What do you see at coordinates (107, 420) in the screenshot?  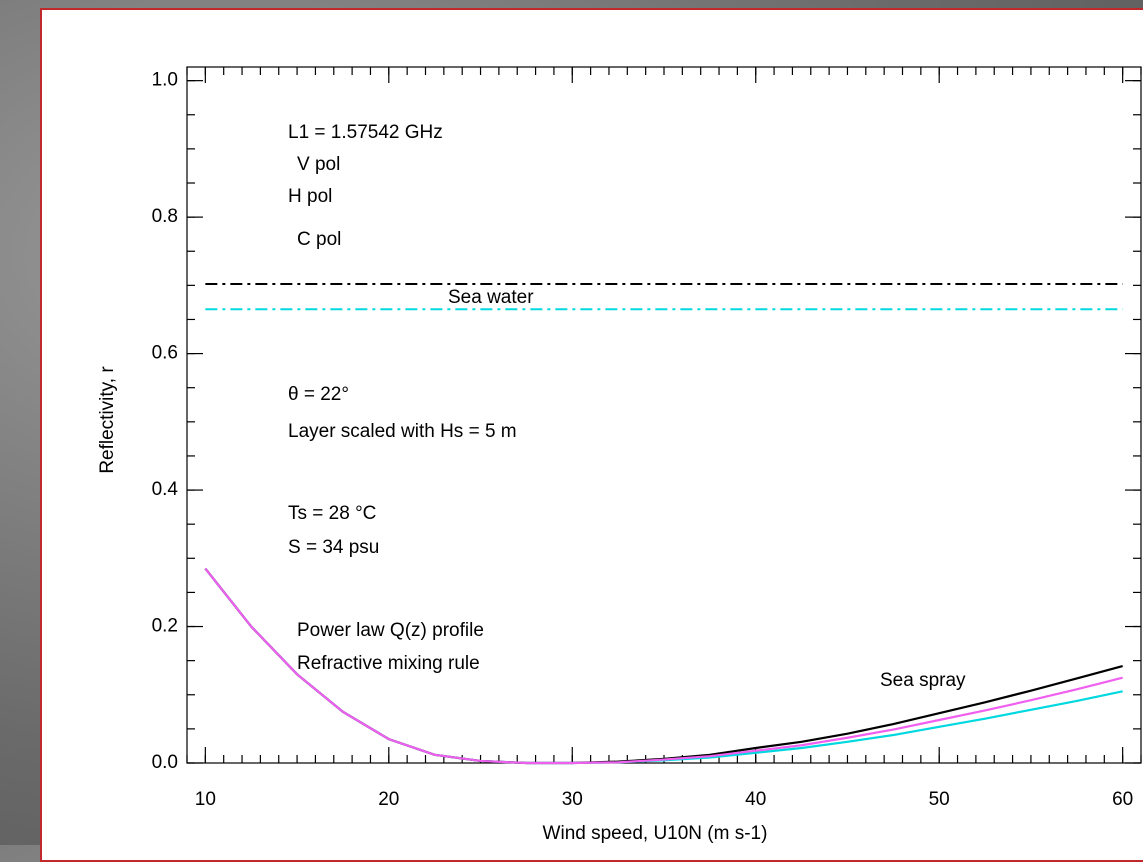 I see `y-axis-label: Reflectivity, r` at bounding box center [107, 420].